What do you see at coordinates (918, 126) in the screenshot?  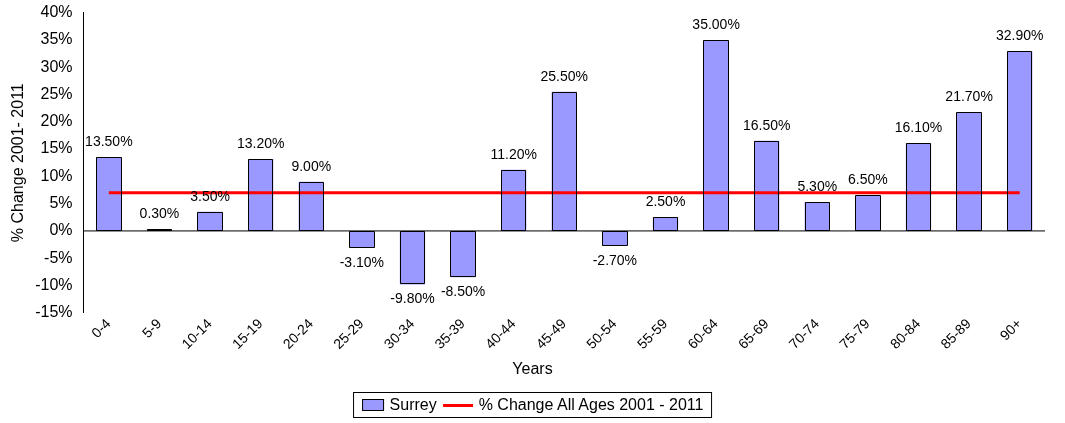 I see `data-label: 16.10%` at bounding box center [918, 126].